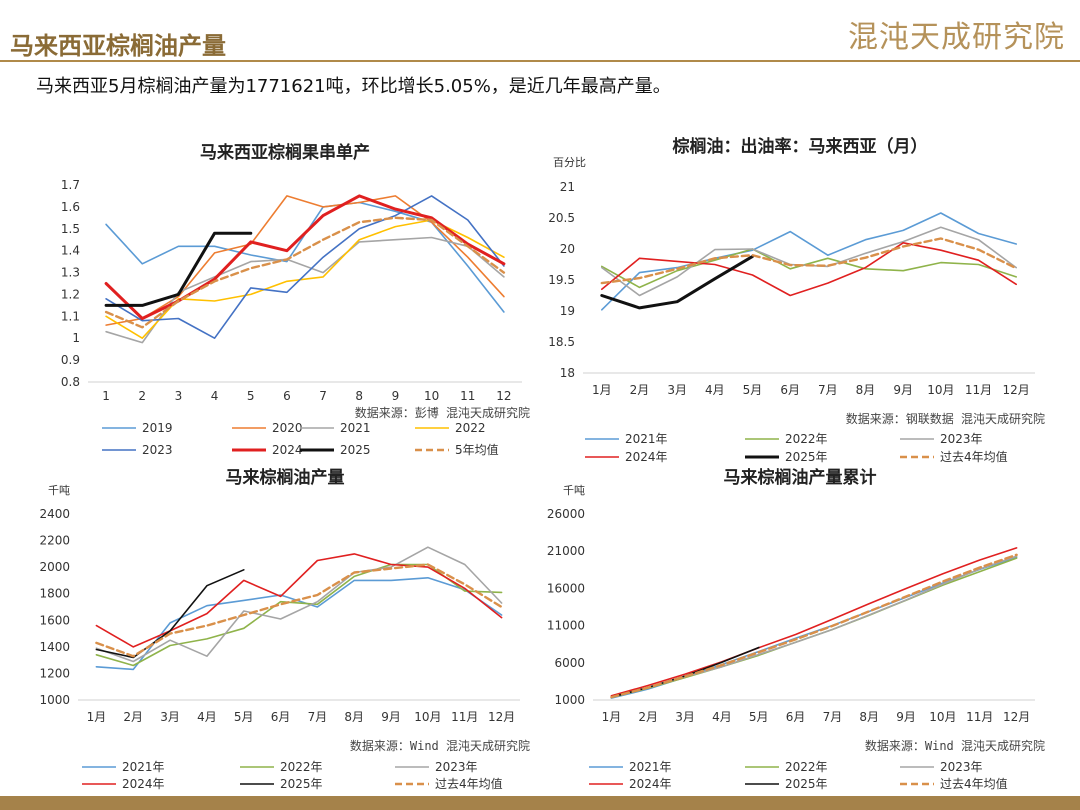 The image size is (1080, 810). I want to click on x-tick-label: 6, so click(287, 396).